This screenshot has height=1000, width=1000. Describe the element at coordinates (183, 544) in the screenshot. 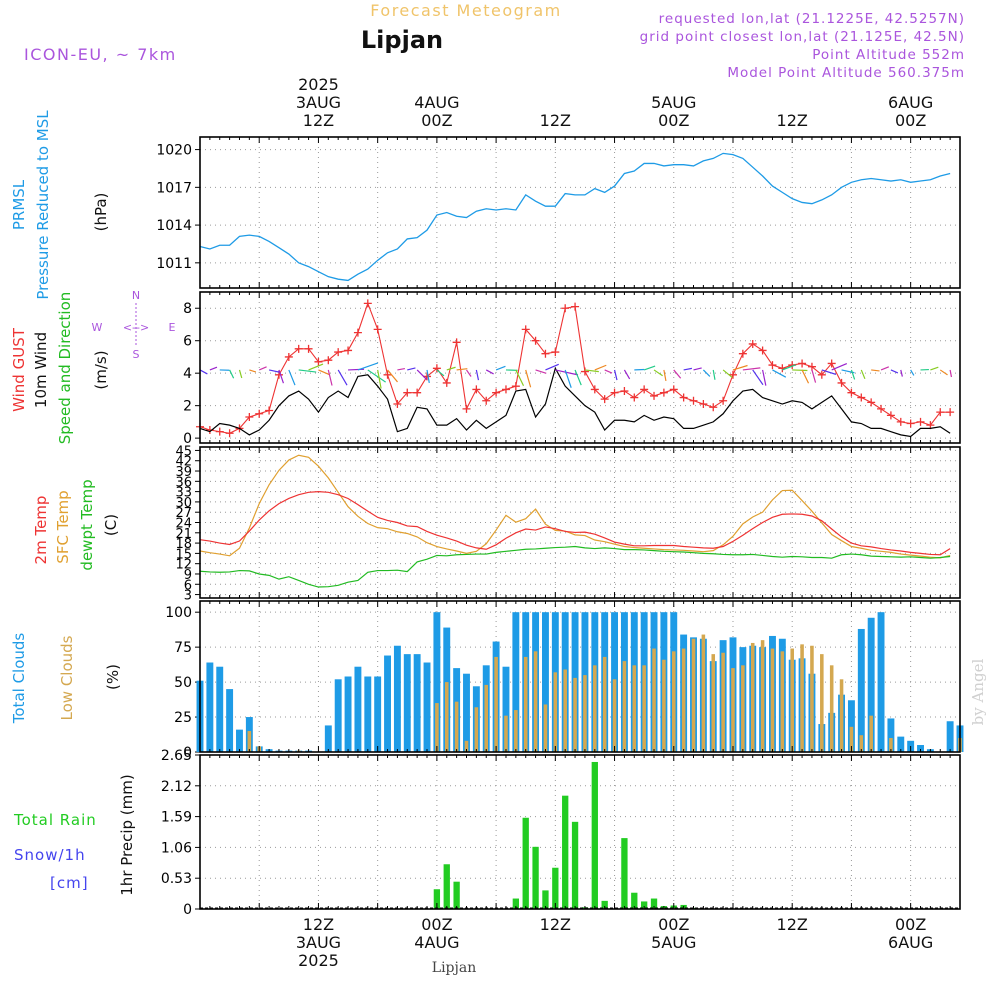

I see `y-tick-label: 18` at that location.